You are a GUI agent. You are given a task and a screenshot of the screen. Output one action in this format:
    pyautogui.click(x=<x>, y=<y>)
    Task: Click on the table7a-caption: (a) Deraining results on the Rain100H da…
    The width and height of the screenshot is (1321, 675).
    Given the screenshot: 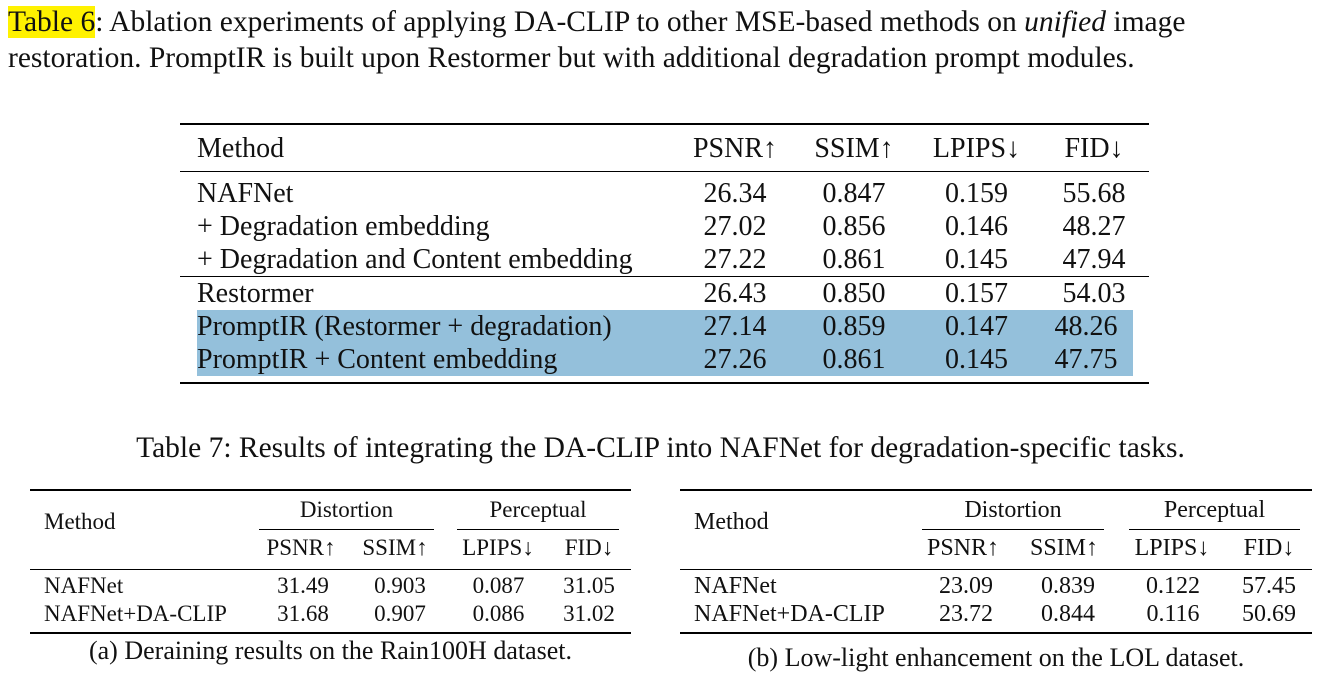 What is the action you would take?
    pyautogui.click(x=330, y=650)
    